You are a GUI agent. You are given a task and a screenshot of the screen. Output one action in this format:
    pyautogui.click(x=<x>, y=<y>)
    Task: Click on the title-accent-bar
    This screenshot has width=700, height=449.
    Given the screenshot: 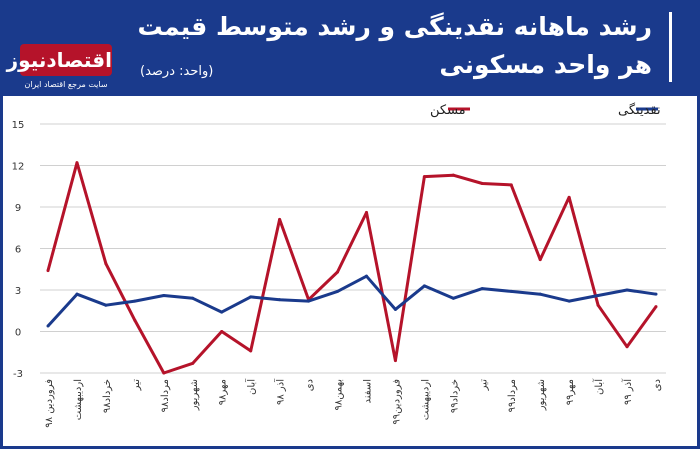 What is the action you would take?
    pyautogui.click(x=670, y=47)
    